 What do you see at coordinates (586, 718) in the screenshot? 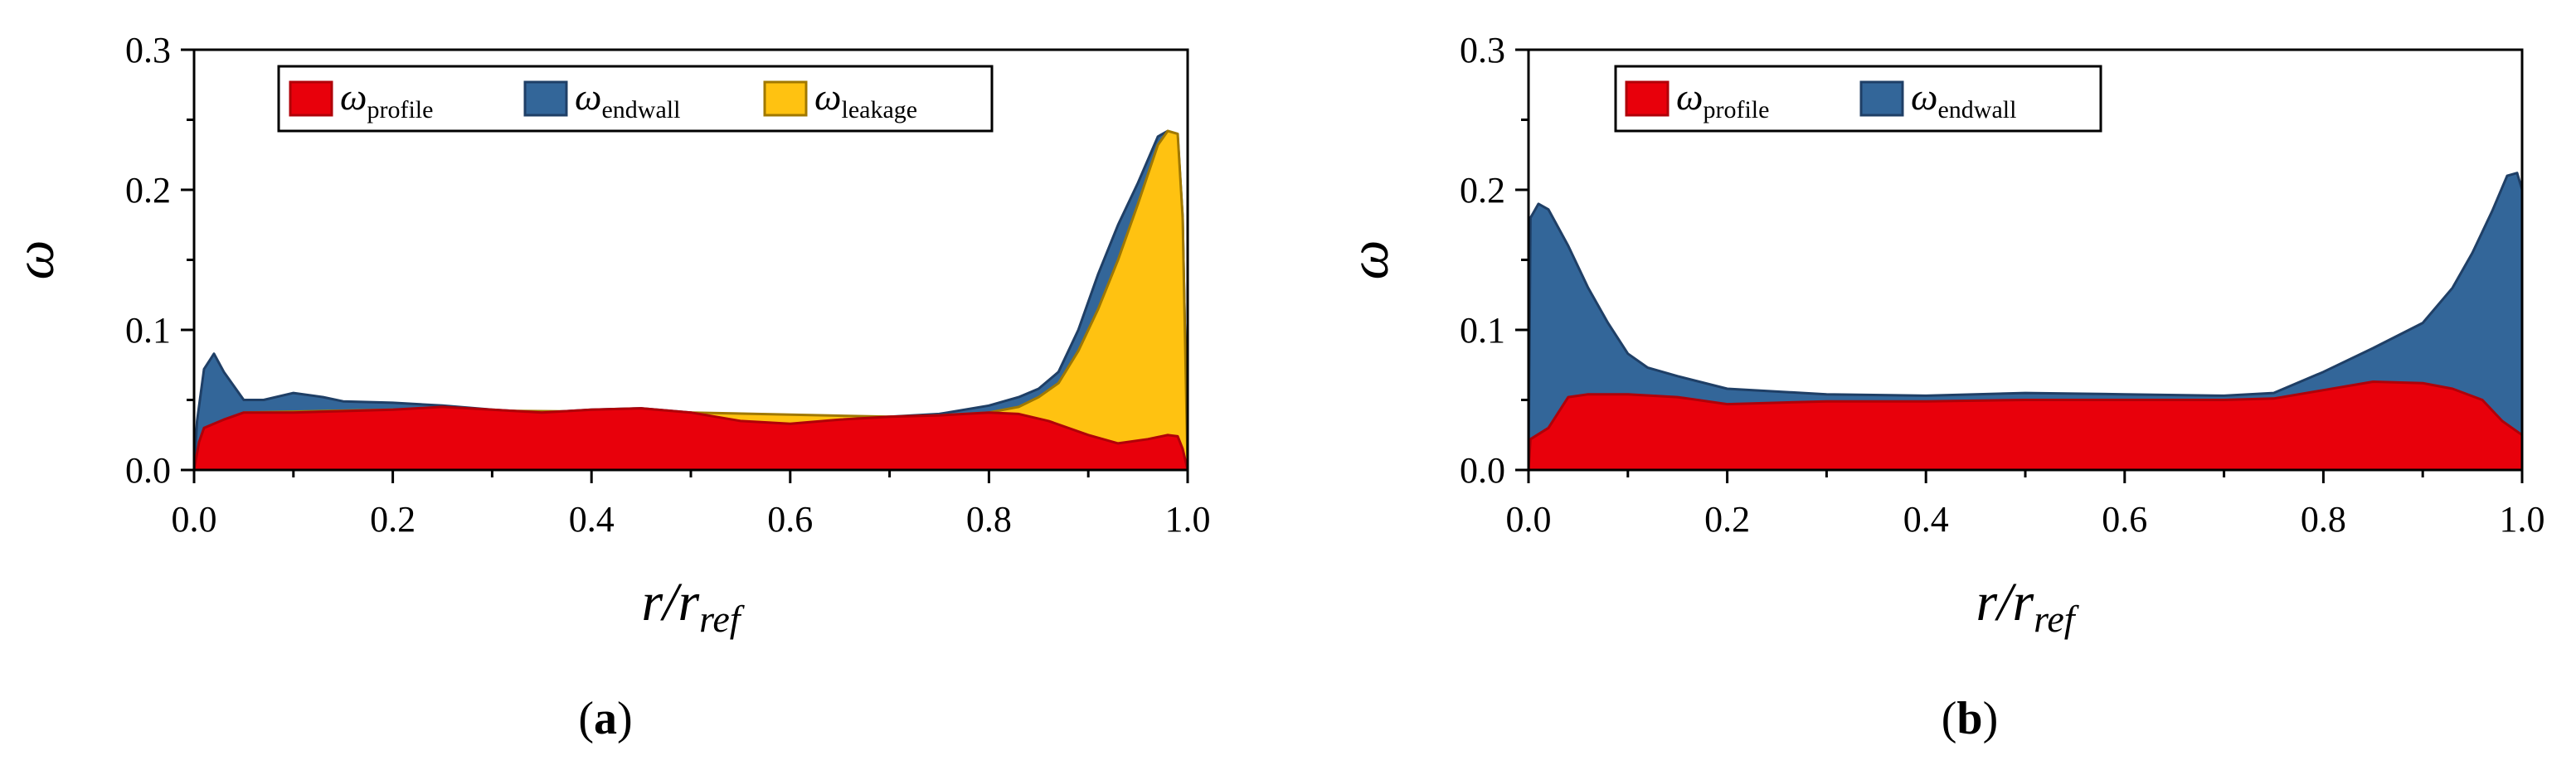
I see `panel-a-label-open: (` at bounding box center [586, 718].